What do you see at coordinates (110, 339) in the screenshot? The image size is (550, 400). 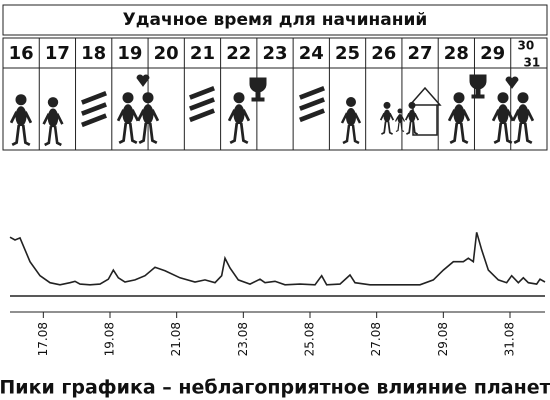 I see `x-tick-label: 19.08` at bounding box center [110, 339].